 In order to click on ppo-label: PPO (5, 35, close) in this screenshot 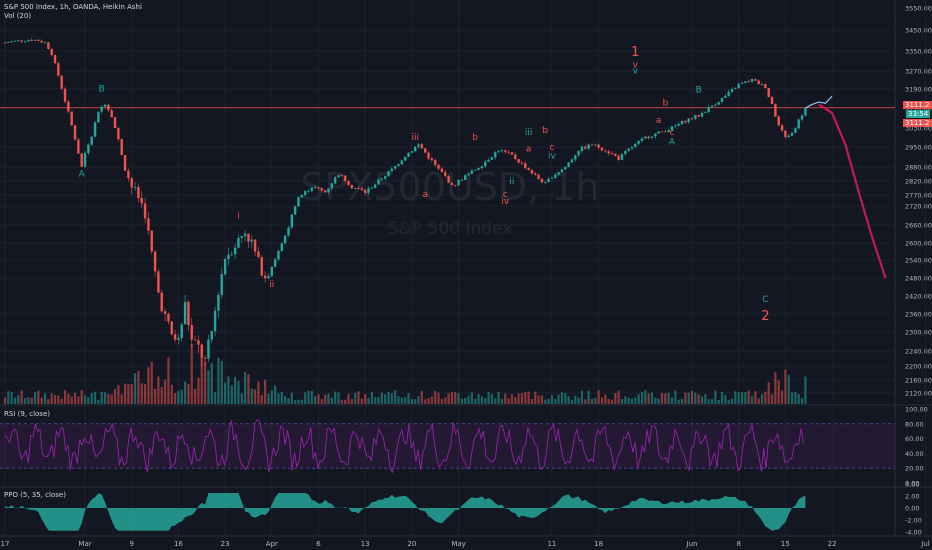, I will do `click(35, 495)`.